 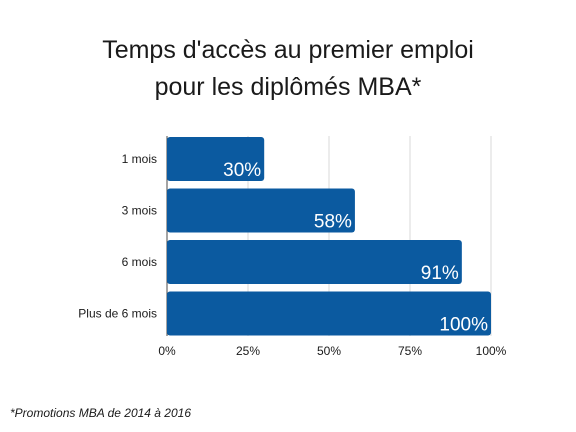 What do you see at coordinates (248, 351) in the screenshot?
I see `x-tick-label-1: 25%` at bounding box center [248, 351].